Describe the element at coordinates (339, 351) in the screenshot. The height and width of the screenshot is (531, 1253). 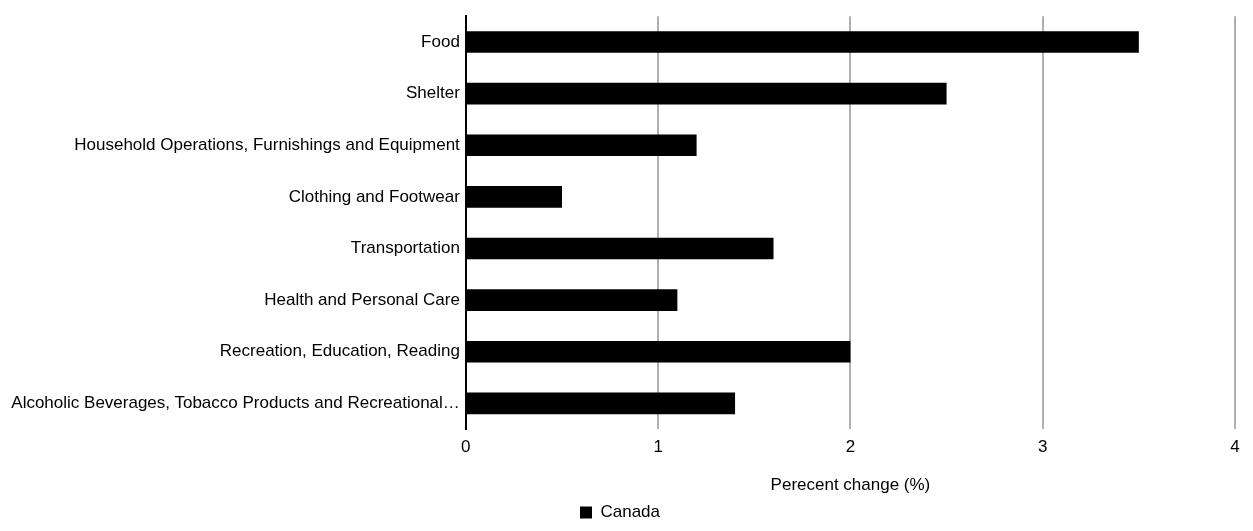
I see `y-tick-label: Recreation, Education, Reading` at that location.